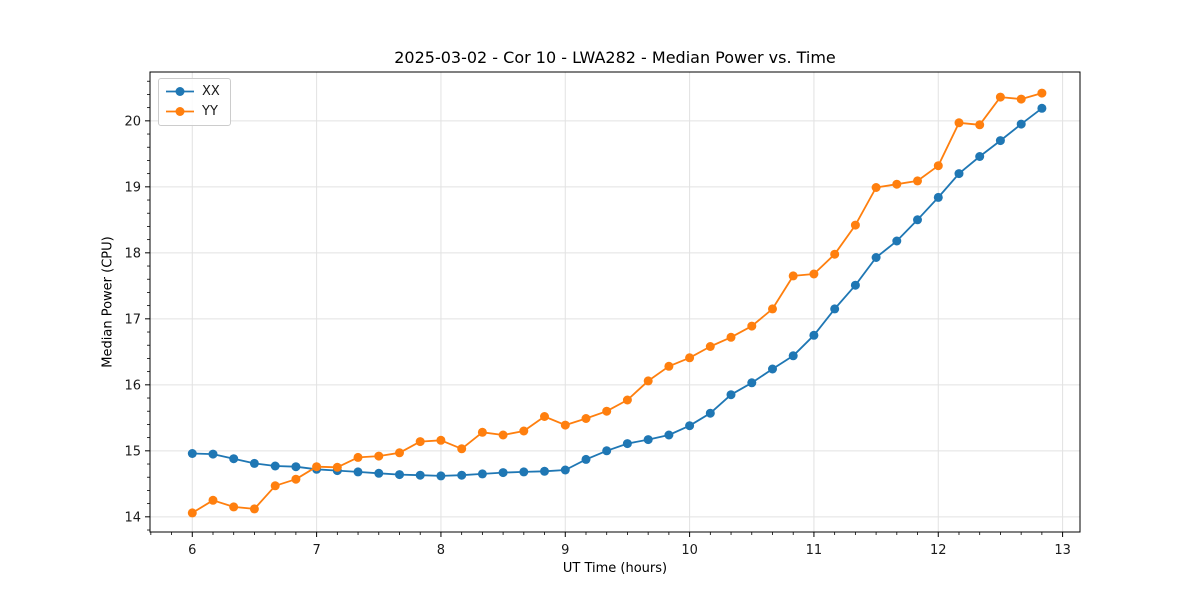 Image resolution: width=1200 pixels, height=600 pixels. What do you see at coordinates (1062, 550) in the screenshot?
I see `svg-text: 13` at bounding box center [1062, 550].